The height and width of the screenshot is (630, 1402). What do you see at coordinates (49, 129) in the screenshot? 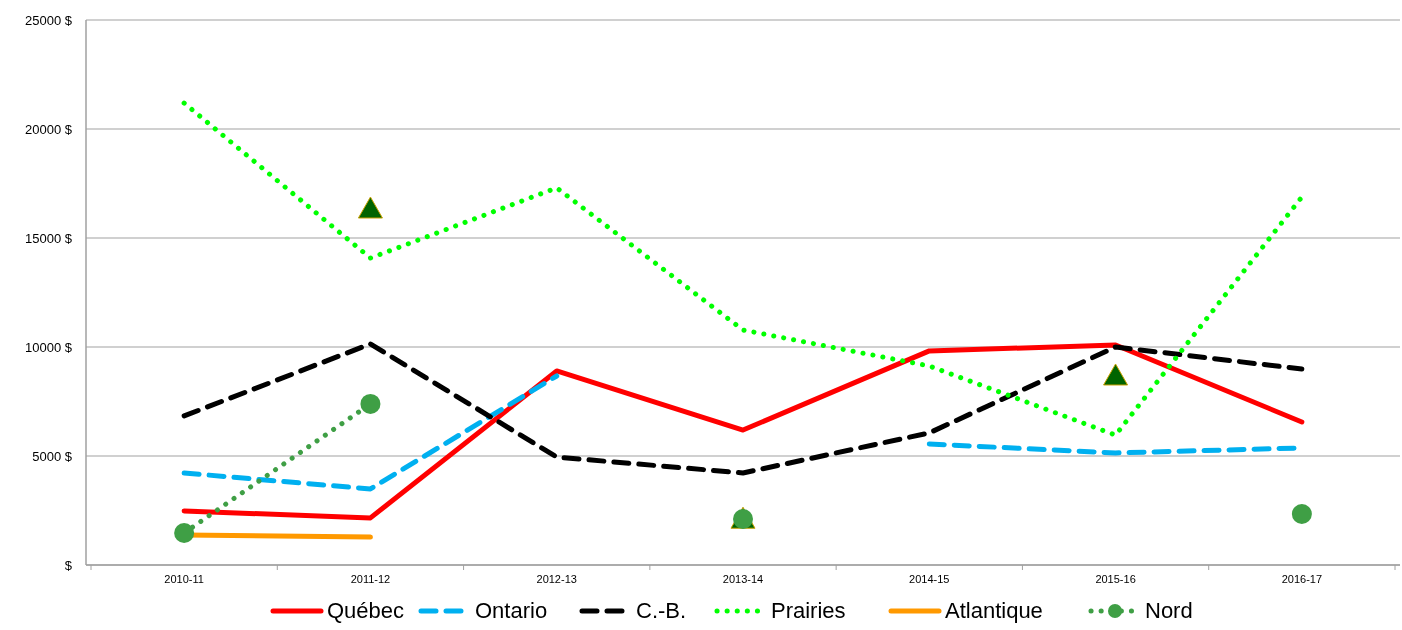
I see `y-tick-label: 20000 $` at bounding box center [49, 129].